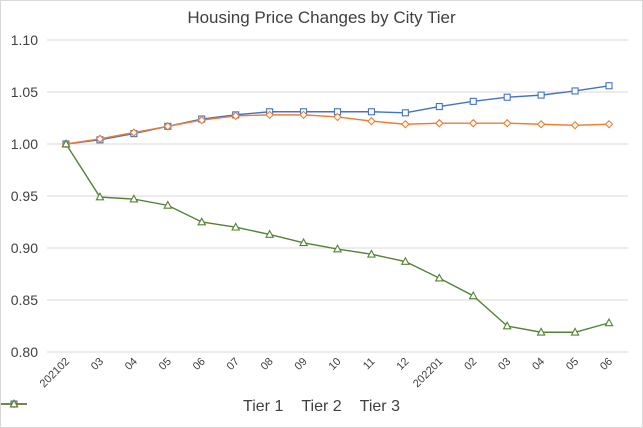 The image size is (643, 428). I want to click on legend-label: Tier 2, so click(321, 406).